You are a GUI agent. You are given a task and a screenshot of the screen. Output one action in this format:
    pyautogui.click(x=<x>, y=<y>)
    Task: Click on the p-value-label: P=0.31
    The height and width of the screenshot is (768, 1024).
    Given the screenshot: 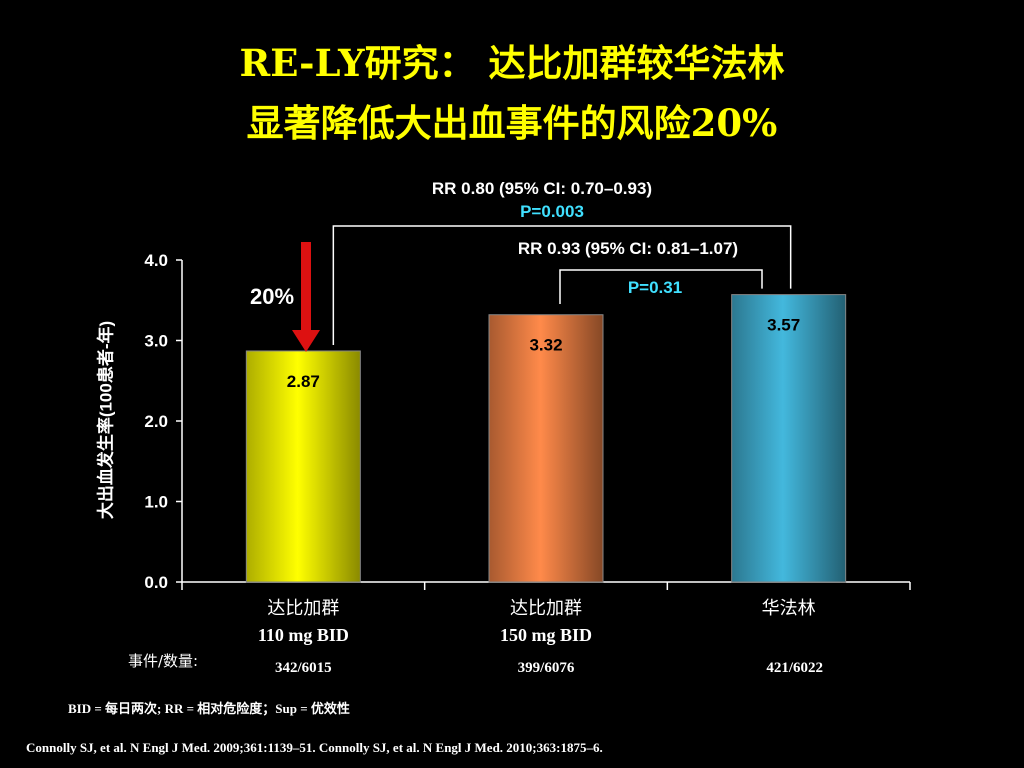 What is the action you would take?
    pyautogui.click(x=655, y=287)
    